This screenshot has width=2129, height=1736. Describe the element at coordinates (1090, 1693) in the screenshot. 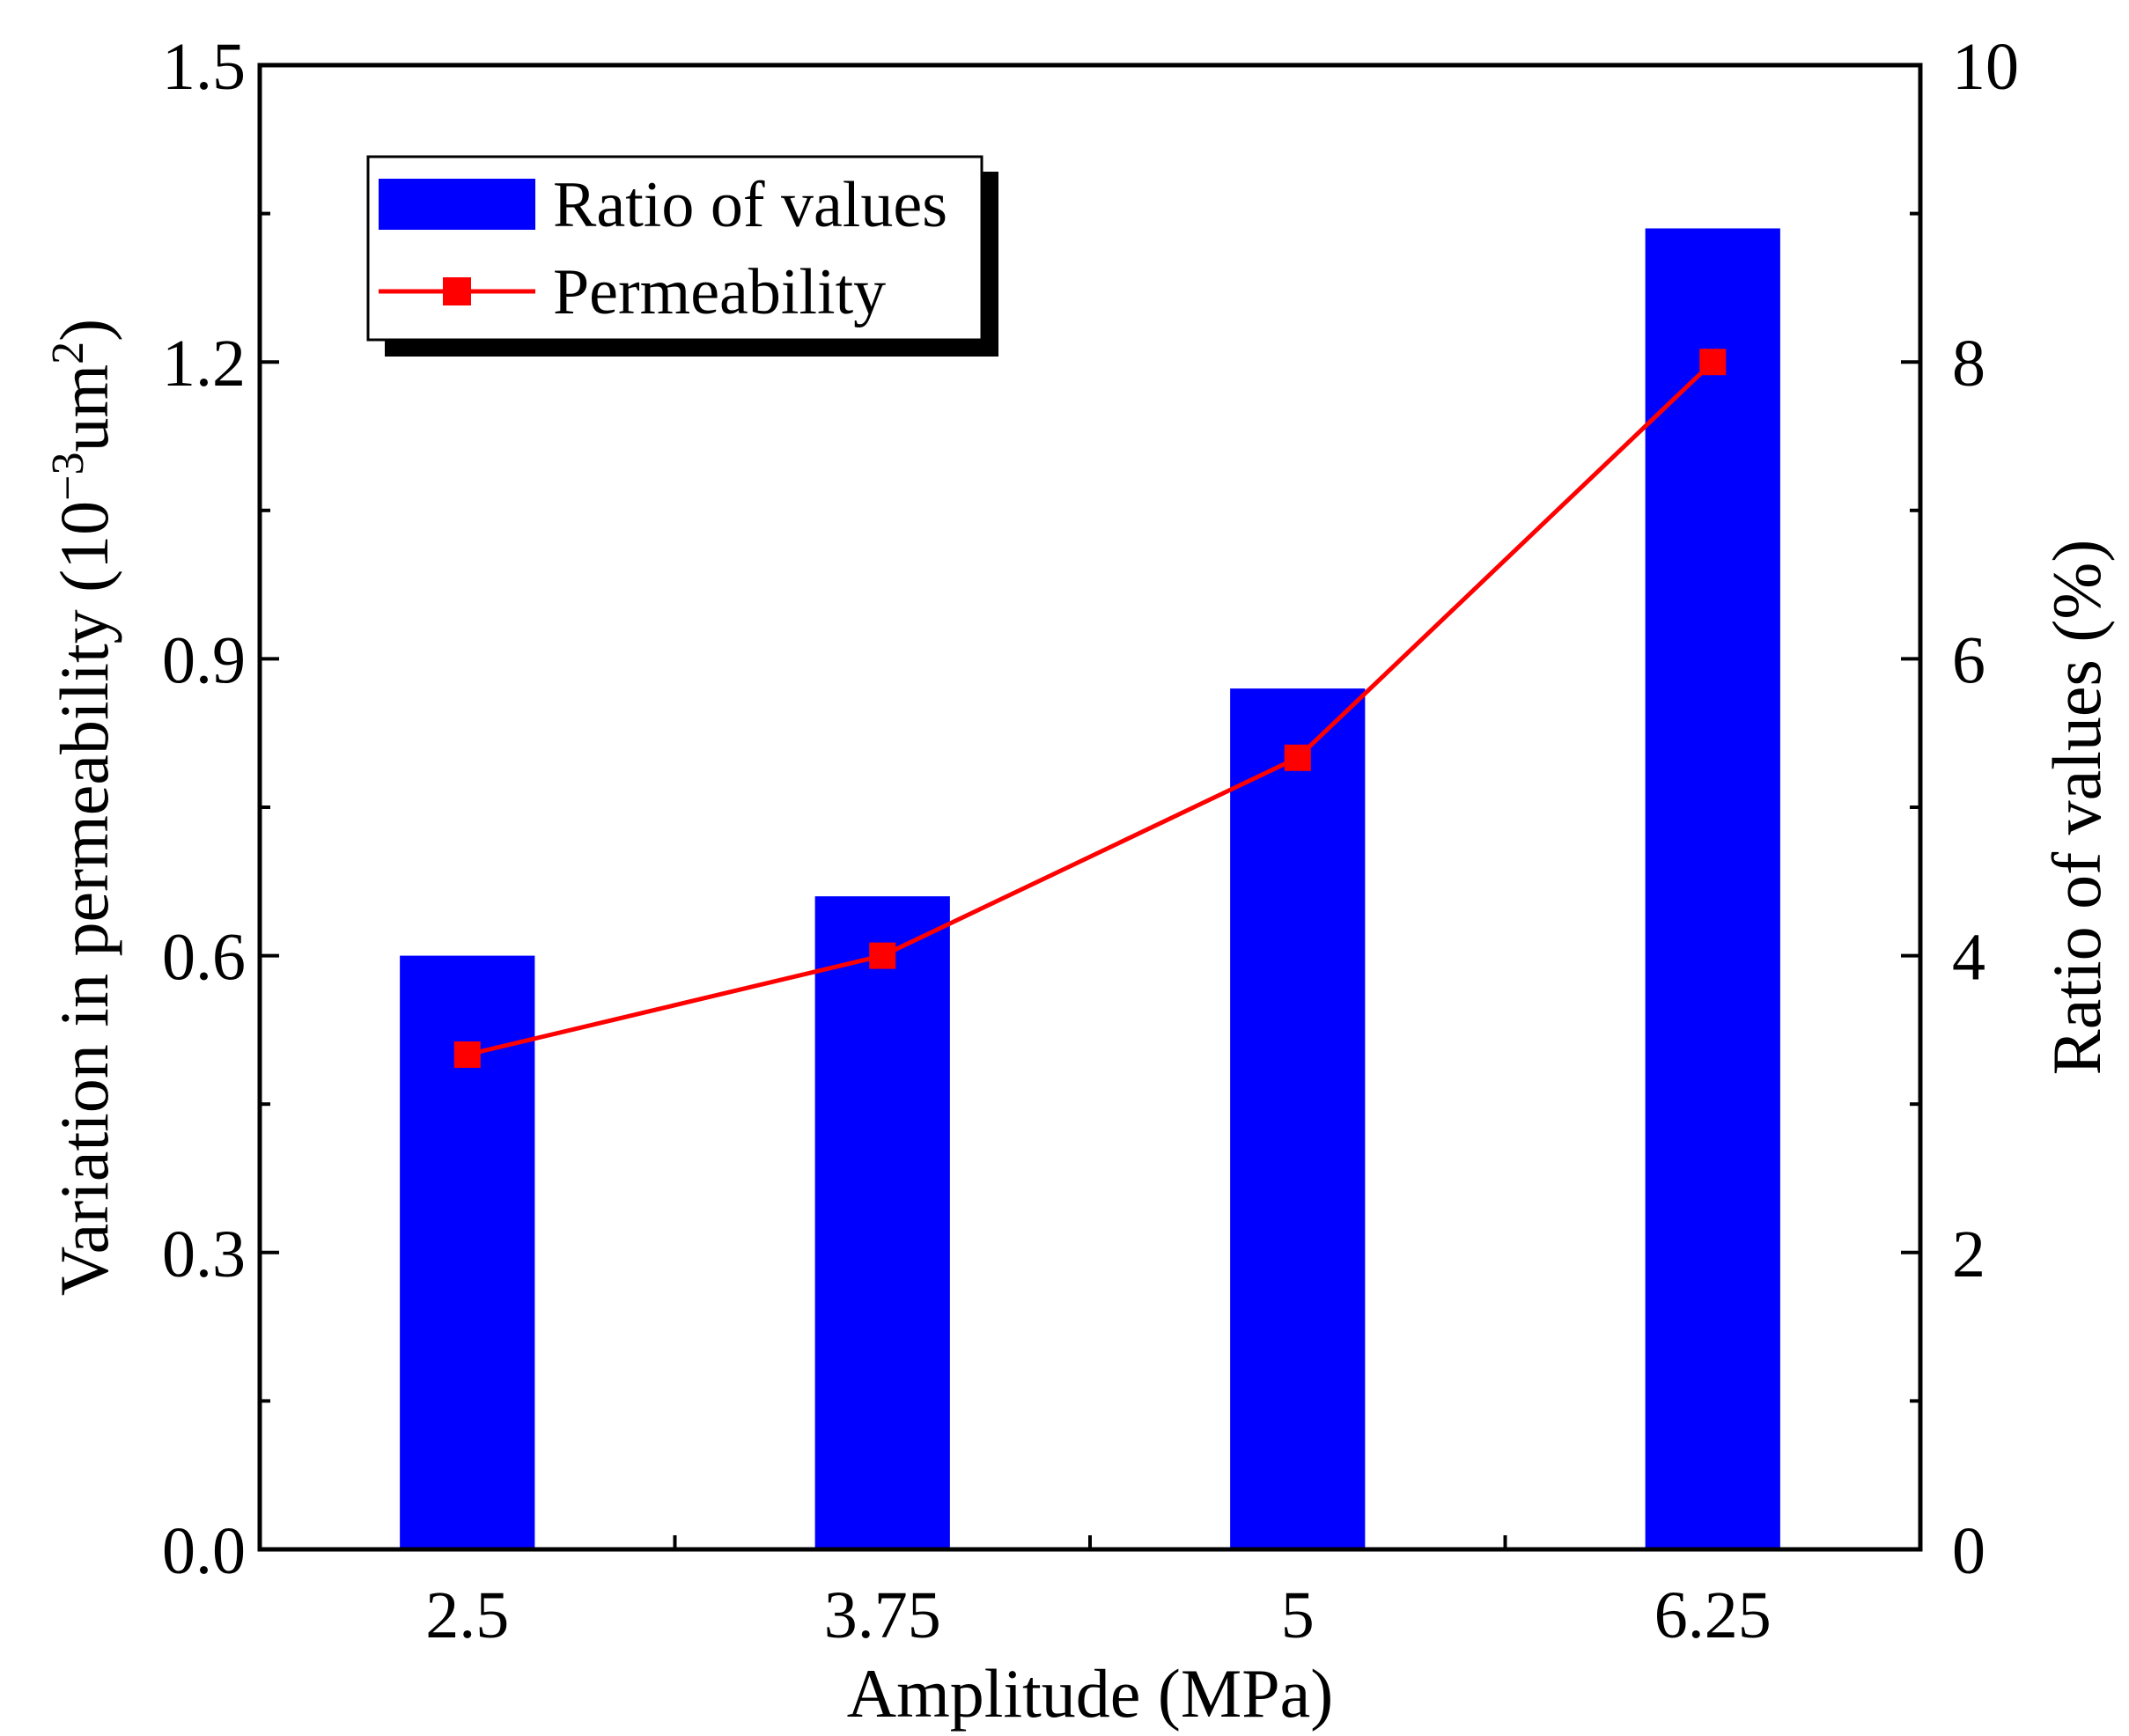

I see `x-axis-title: Amplitude (MPa)` at that location.